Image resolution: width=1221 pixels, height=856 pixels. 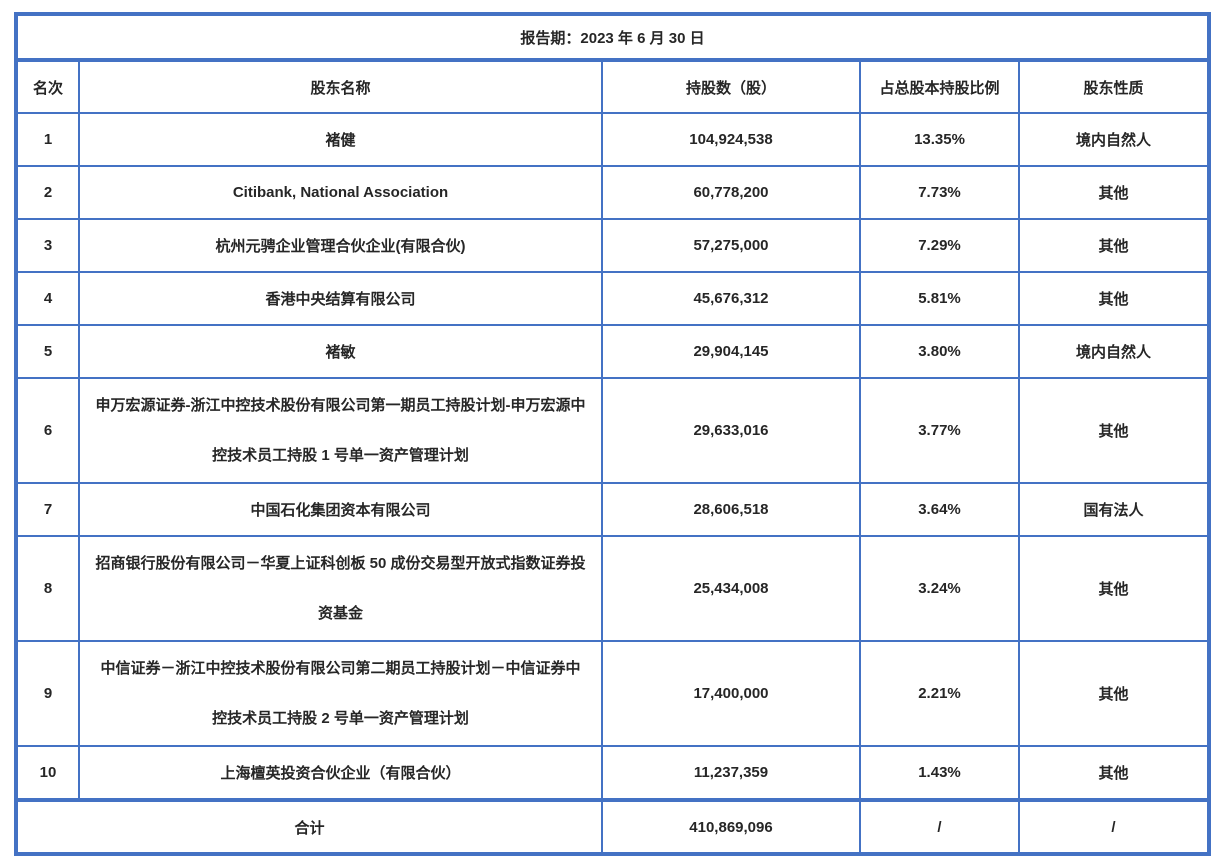 I want to click on total-nature-cell: /, so click(x=1114, y=826).